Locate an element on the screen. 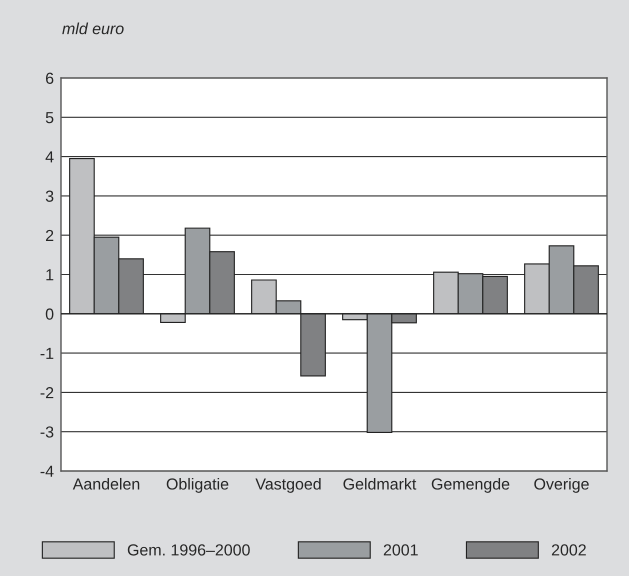 The image size is (629, 576). y-tick-label: -2 is located at coordinates (47, 392).